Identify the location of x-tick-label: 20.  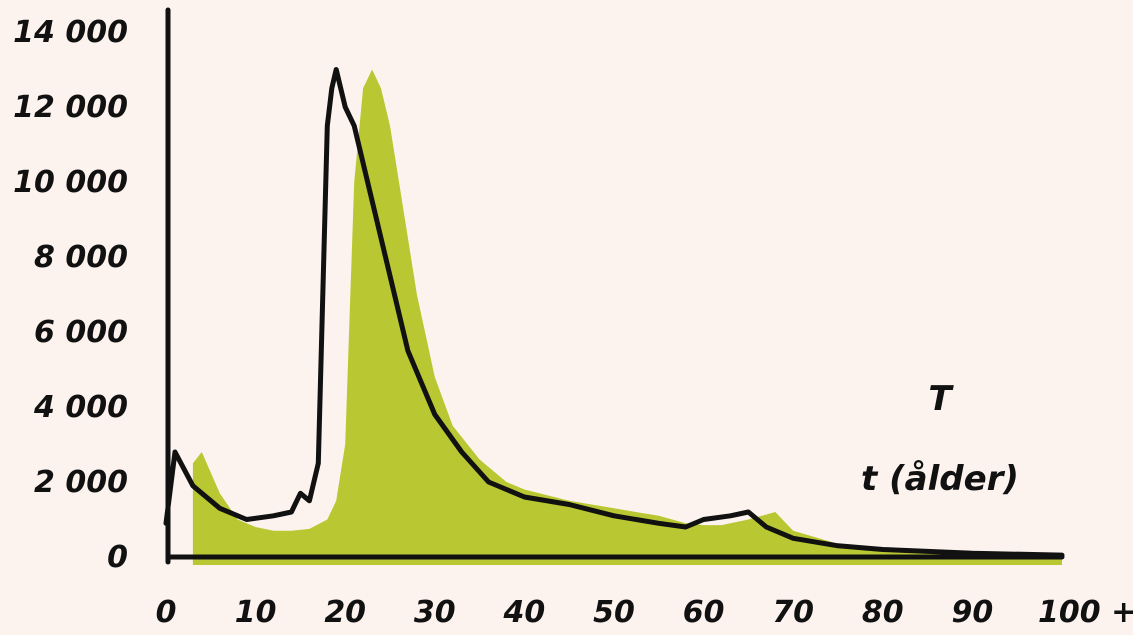
(345, 612).